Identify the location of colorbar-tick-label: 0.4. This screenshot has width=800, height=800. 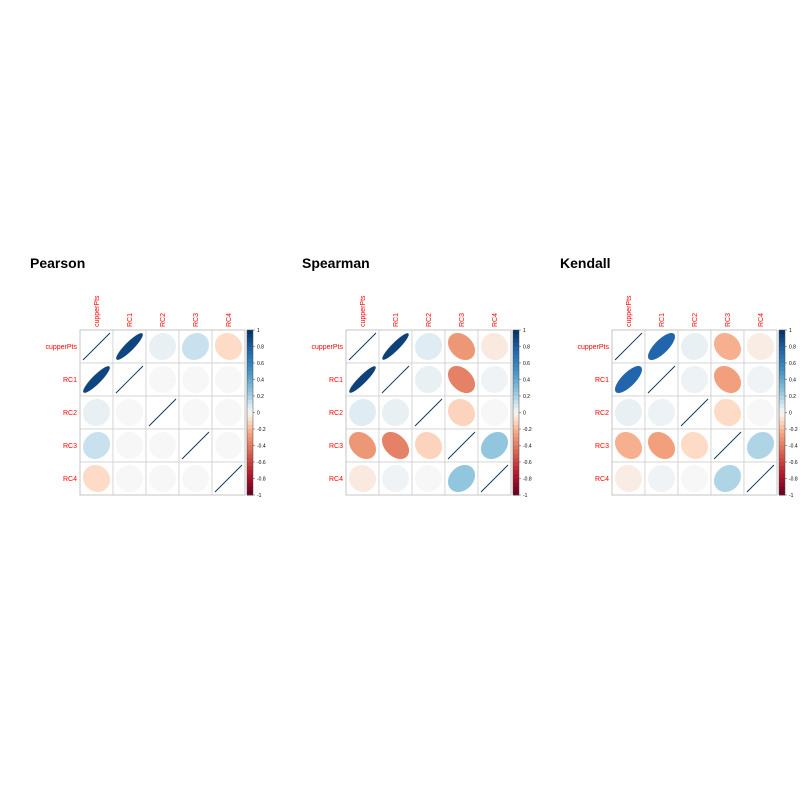
(792, 380).